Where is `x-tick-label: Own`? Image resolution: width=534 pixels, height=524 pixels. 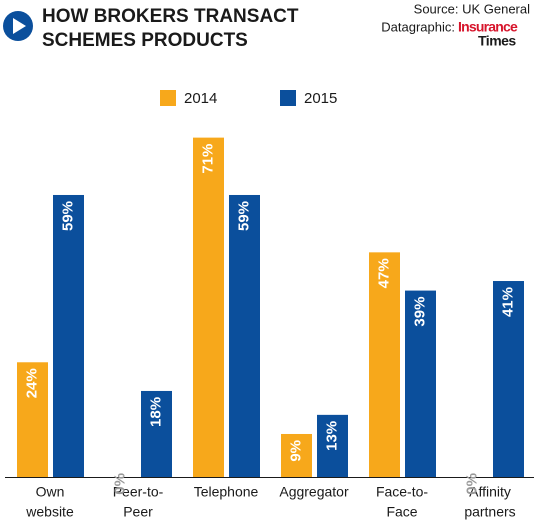 x-tick-label: Own is located at coordinates (50, 492).